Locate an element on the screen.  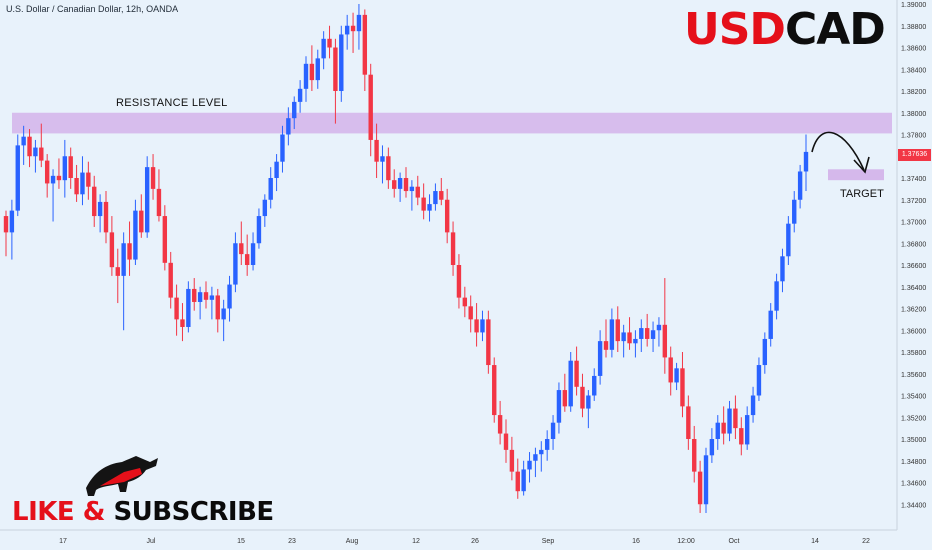
subscribe-text: SUBSCRIBE is located at coordinates (193, 512).